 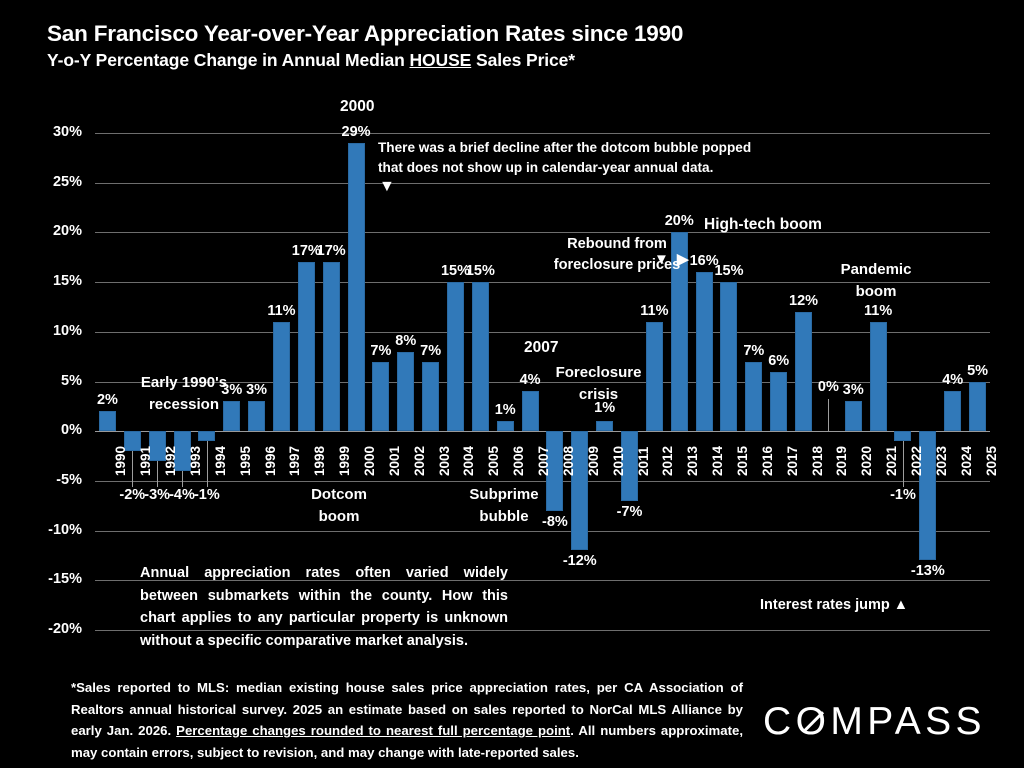 What do you see at coordinates (431, 350) in the screenshot?
I see `bar-value-label-2003: 7%` at bounding box center [431, 350].